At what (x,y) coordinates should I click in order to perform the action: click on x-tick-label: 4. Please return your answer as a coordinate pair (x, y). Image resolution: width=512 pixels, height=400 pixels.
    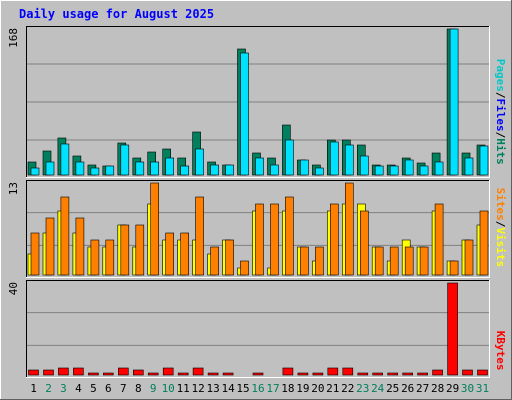
    Looking at the image, I should click on (78, 388).